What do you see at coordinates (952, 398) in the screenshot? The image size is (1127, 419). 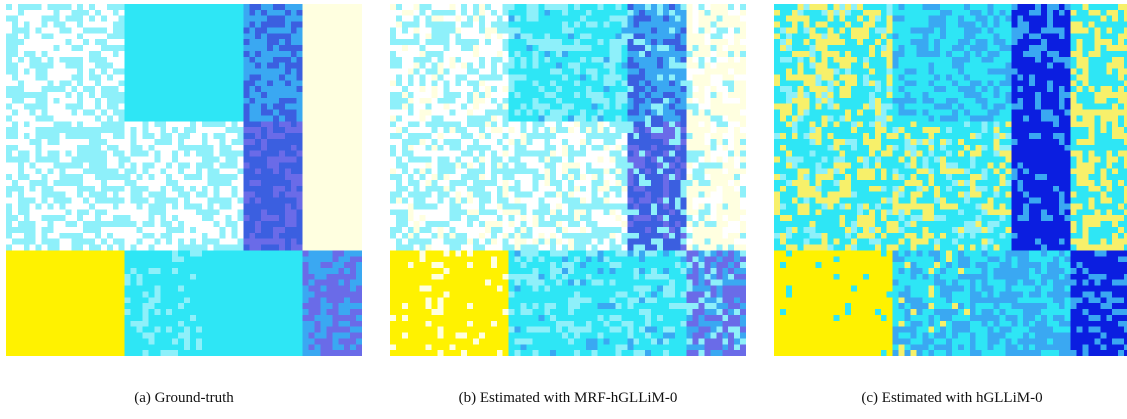 I see `caption-c: (c) Estimated with hGLLiM-0` at bounding box center [952, 398].